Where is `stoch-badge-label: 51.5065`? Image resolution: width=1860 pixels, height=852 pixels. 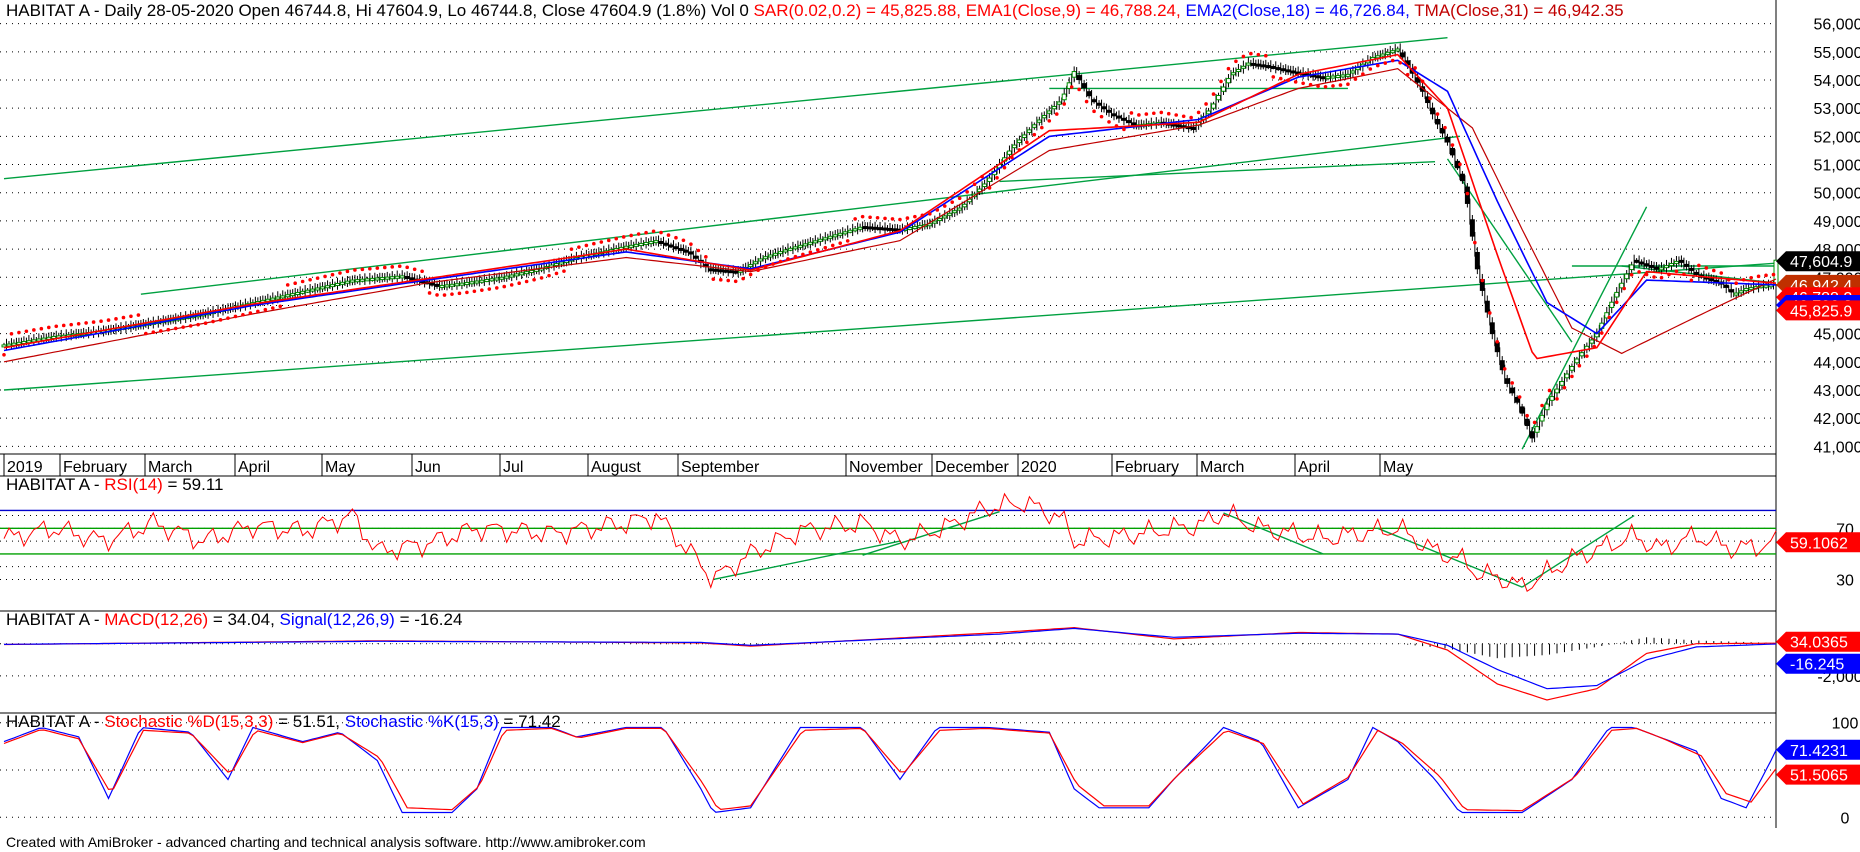
stoch-badge-label: 51.5065 is located at coordinates (1819, 776).